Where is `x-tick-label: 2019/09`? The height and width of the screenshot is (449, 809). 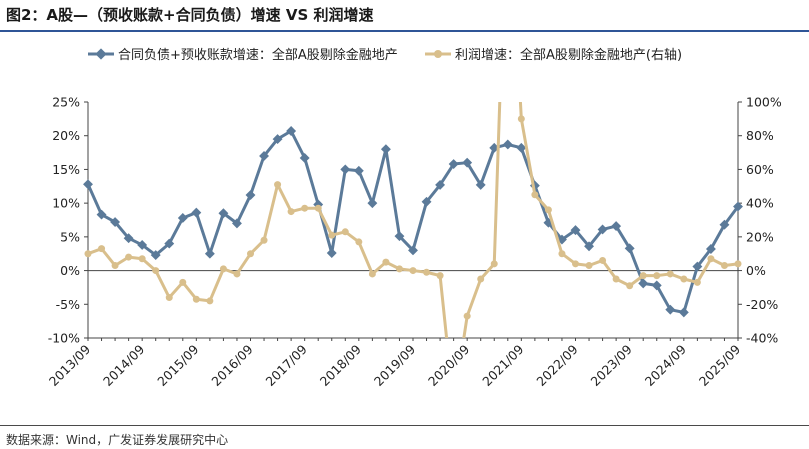
x-tick-label: 2019/09 is located at coordinates (394, 365).